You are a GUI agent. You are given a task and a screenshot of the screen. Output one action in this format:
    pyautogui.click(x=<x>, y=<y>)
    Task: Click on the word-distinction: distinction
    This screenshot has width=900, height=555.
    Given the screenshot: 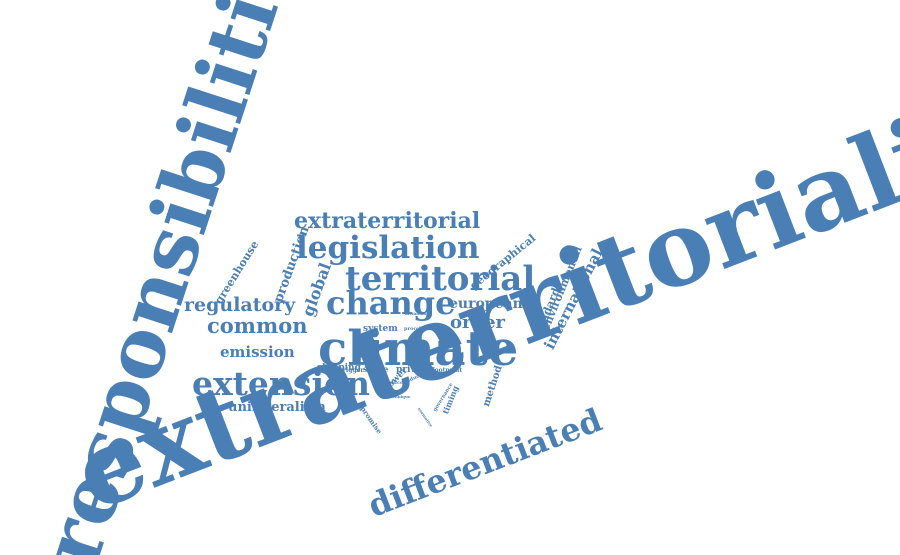 What is the action you would take?
    pyautogui.click(x=417, y=313)
    